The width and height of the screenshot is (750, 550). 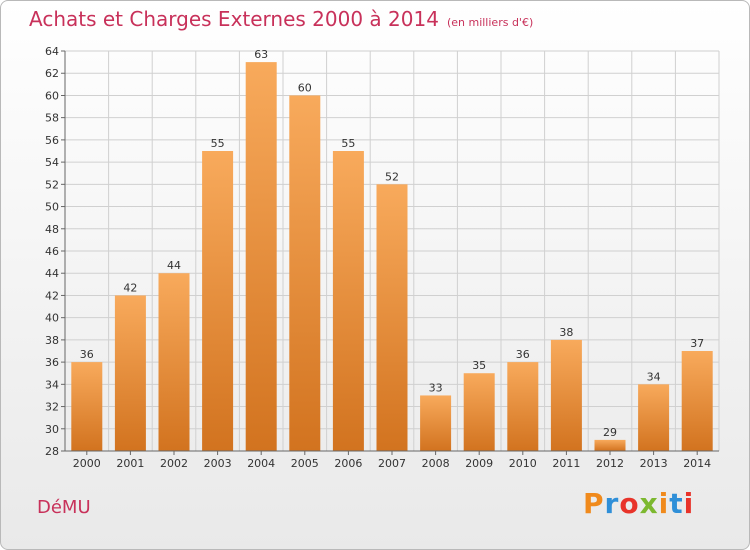 What do you see at coordinates (697, 343) in the screenshot?
I see `data-label-2014: 37` at bounding box center [697, 343].